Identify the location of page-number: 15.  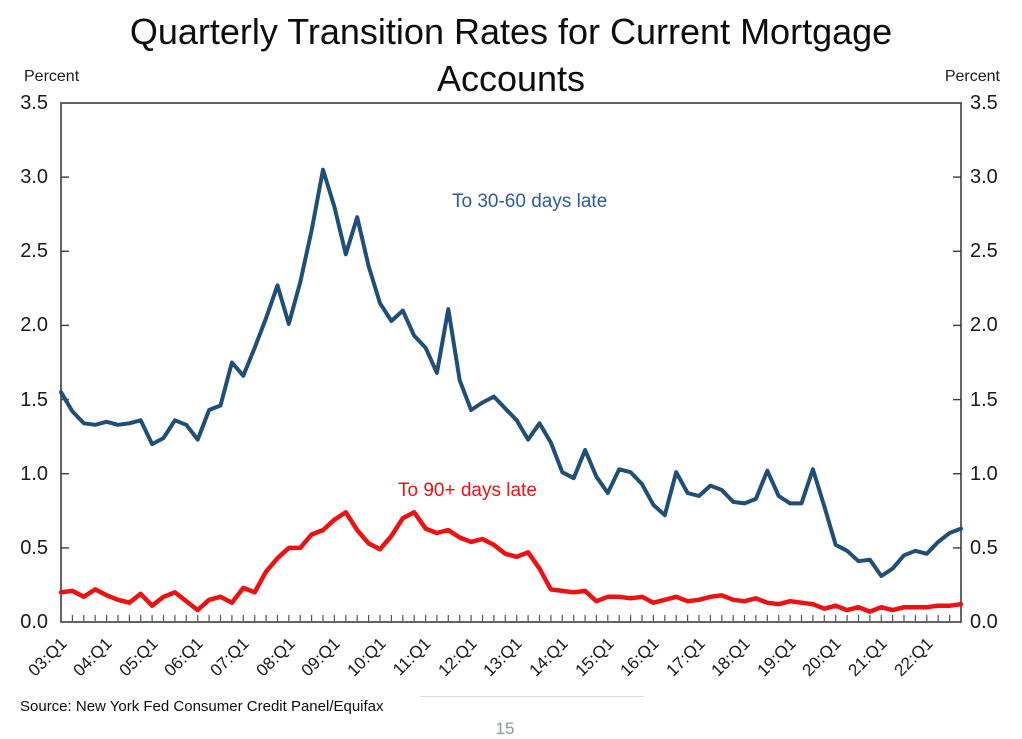
(505, 728).